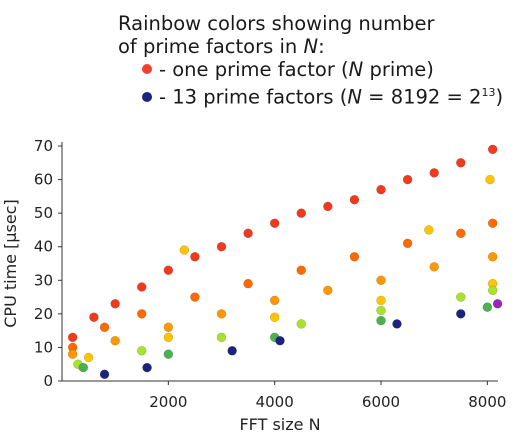 Image resolution: width=523 pixels, height=441 pixels. Describe the element at coordinates (381, 402) in the screenshot. I see `x-tick-label: 6000` at that location.